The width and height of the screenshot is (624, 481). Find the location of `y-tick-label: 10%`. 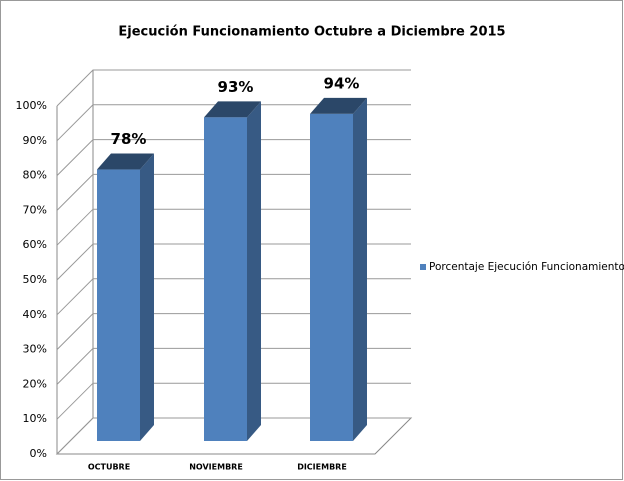

y-tick-label: 10% is located at coordinates (35, 418).